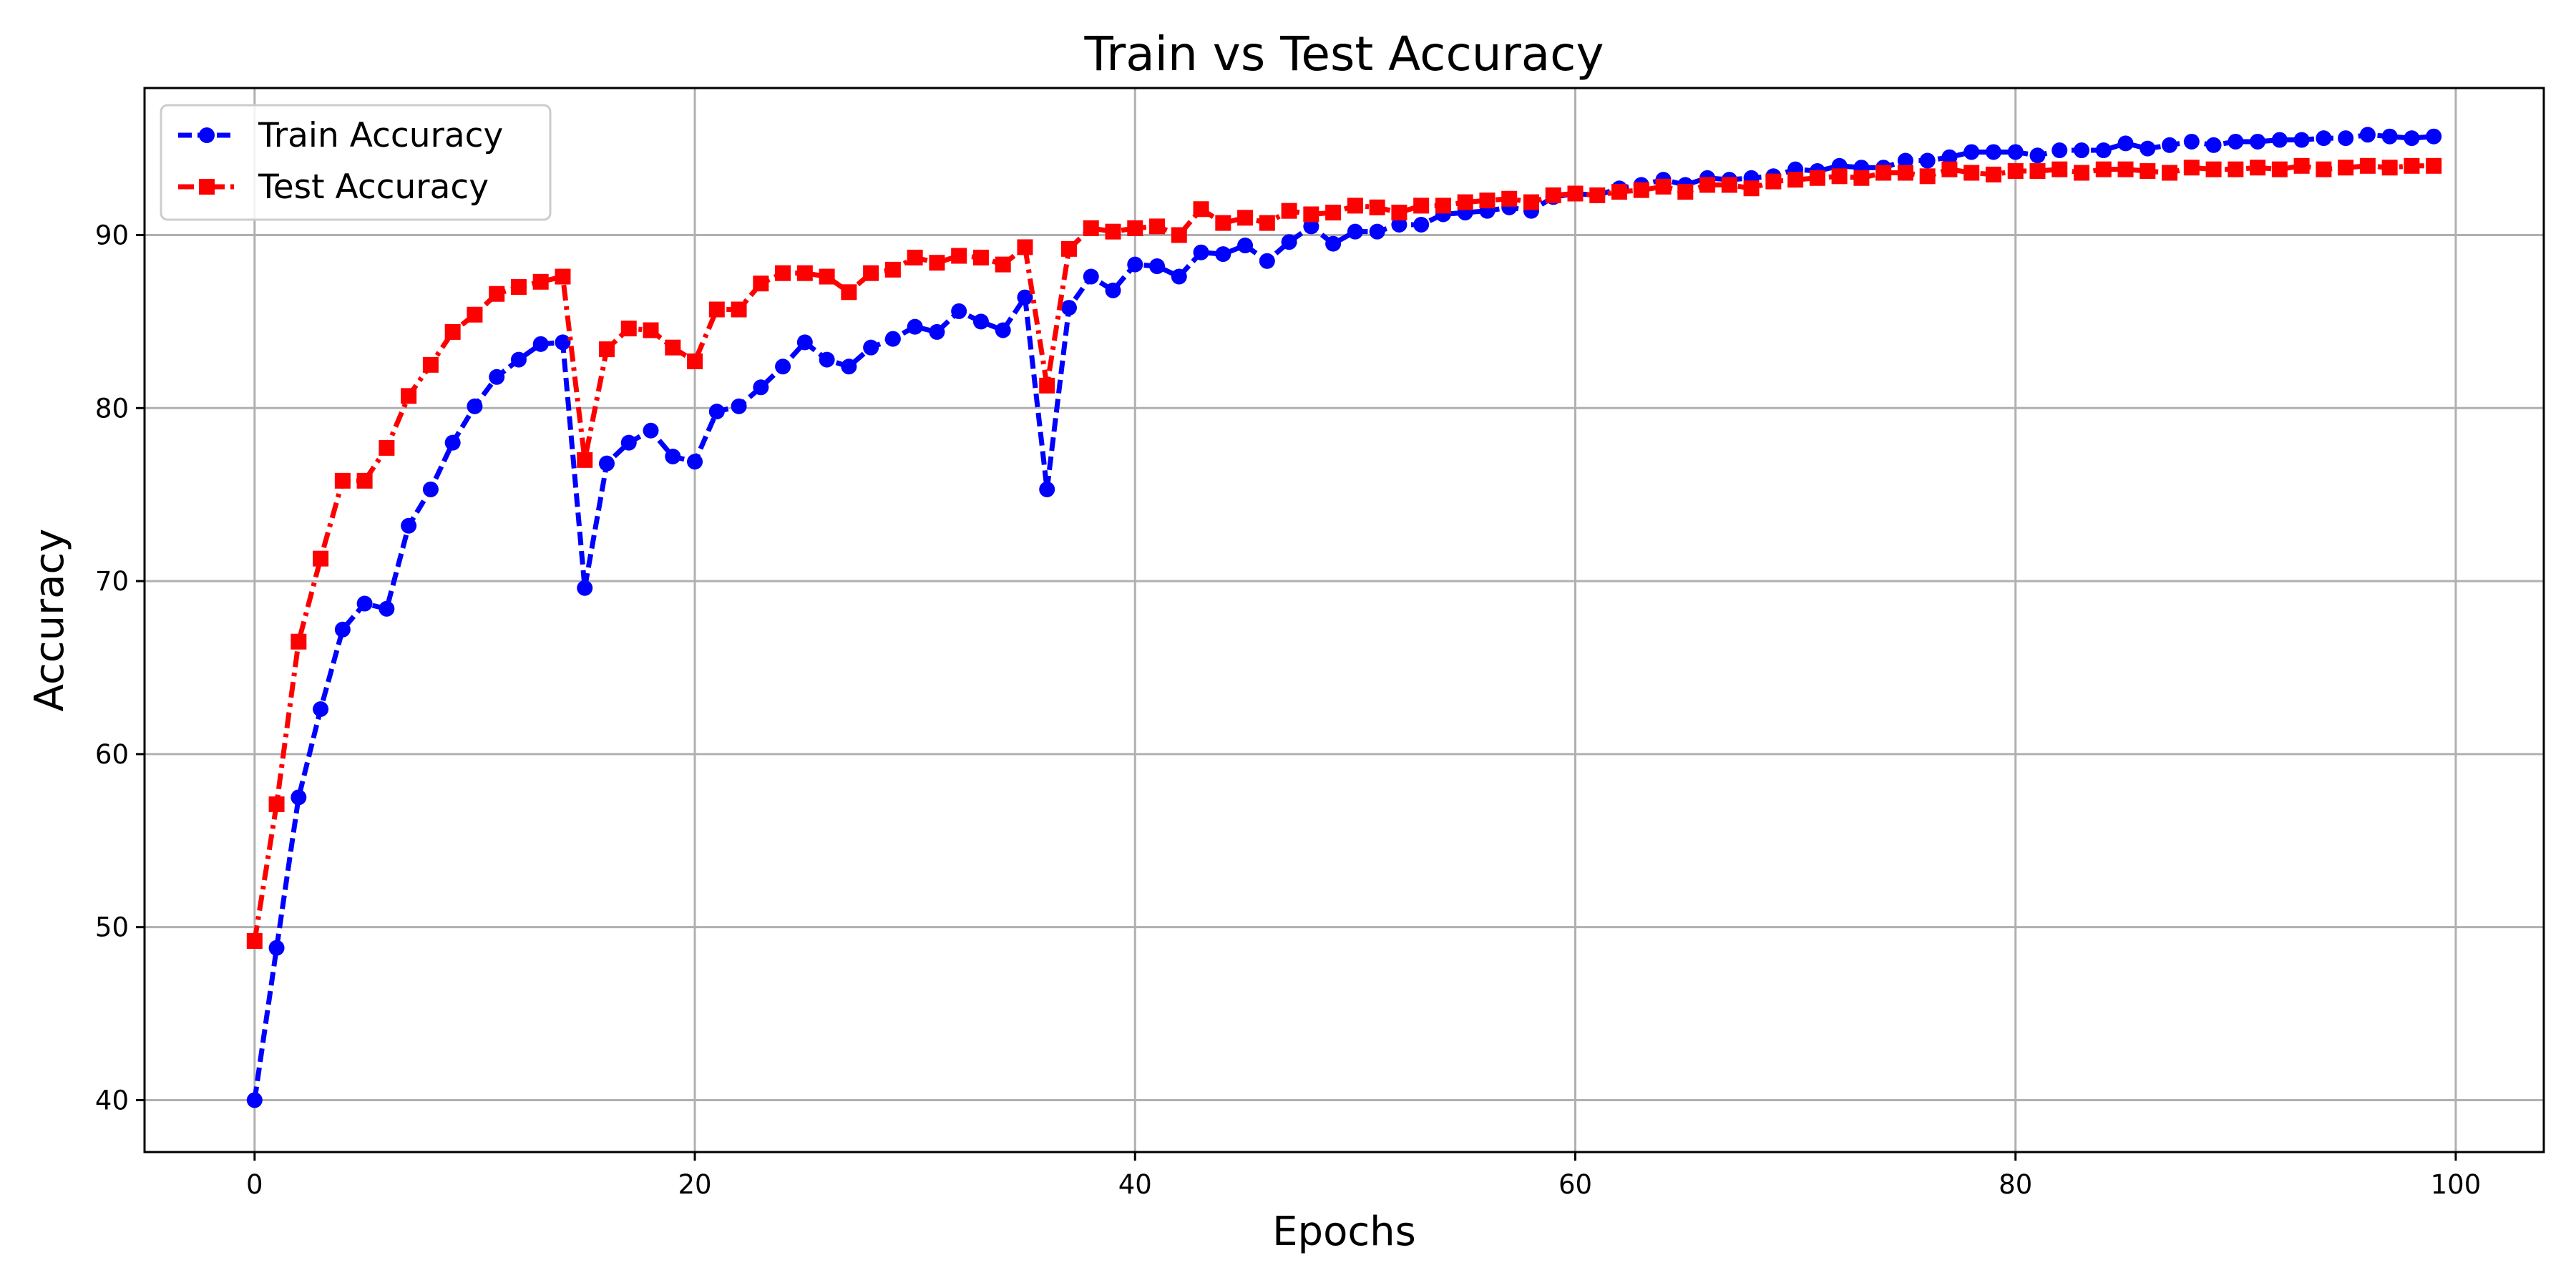 The width and height of the screenshot is (2576, 1288). I want to click on x-tick-label: 80, so click(2015, 1184).